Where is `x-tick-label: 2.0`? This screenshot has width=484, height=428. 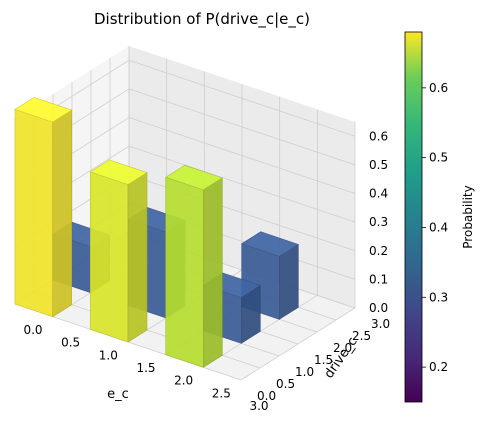
x-tick-label: 2.0 is located at coordinates (183, 381).